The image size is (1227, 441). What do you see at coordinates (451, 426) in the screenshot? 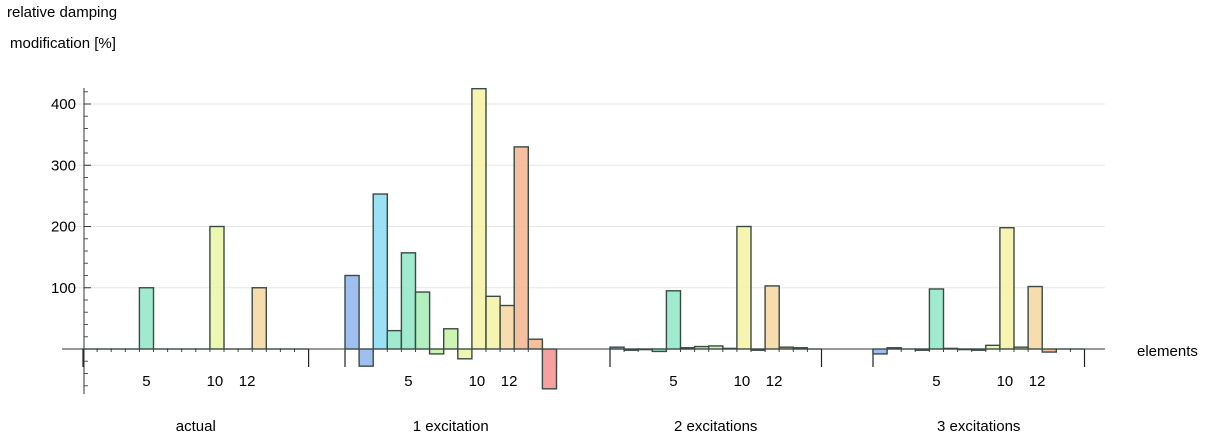
I see `group-label-1-excitation: 1 excitation` at bounding box center [451, 426].